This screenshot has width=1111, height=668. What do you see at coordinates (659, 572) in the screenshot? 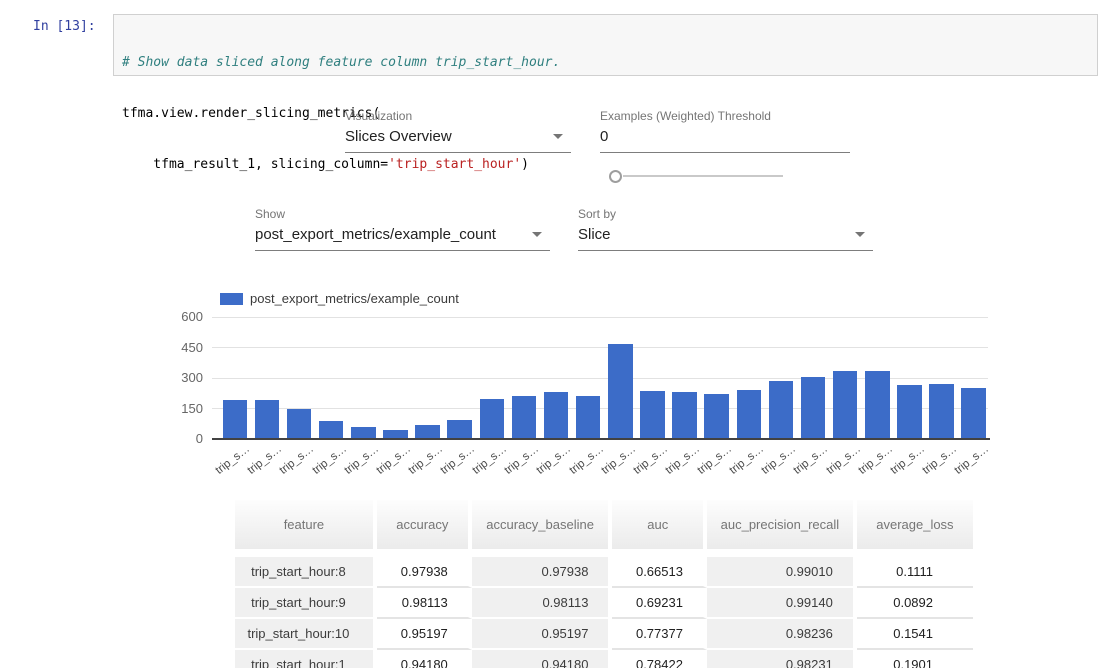
I see `metric-cell: 0.66513` at bounding box center [659, 572].